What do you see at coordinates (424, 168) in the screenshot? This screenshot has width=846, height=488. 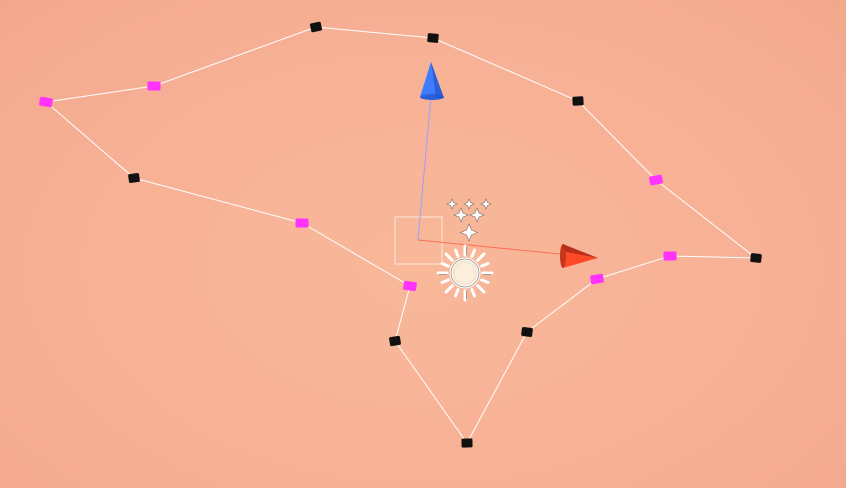 I see `gizmo-y-axis-line` at bounding box center [424, 168].